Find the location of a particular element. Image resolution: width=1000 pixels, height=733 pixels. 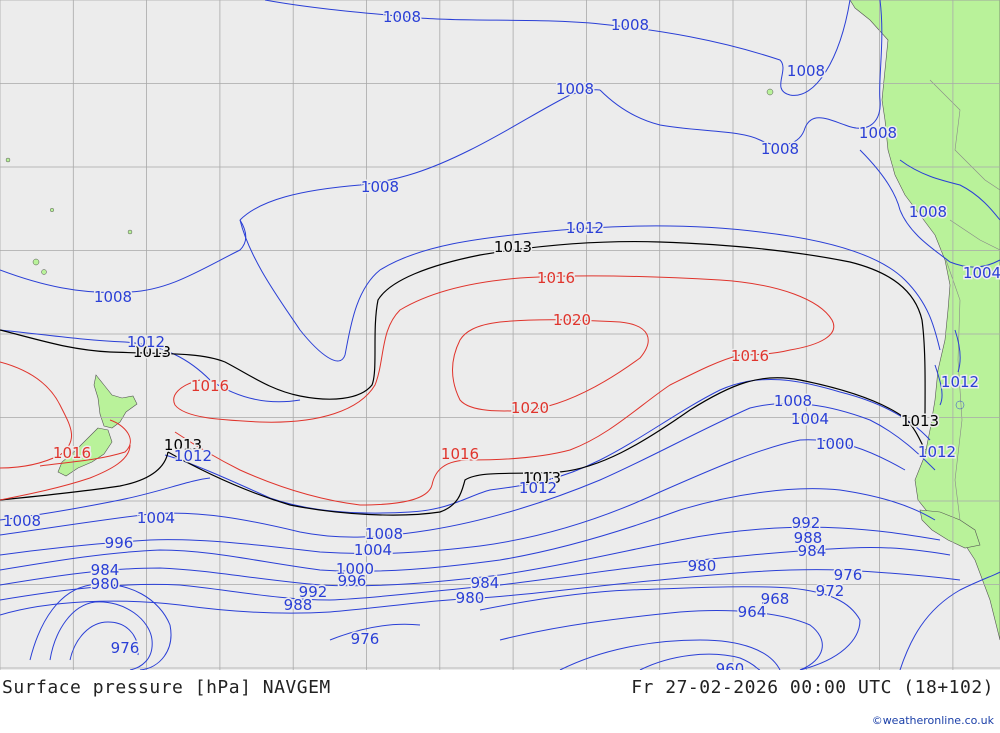

country-borders is located at coordinates (964, 300).